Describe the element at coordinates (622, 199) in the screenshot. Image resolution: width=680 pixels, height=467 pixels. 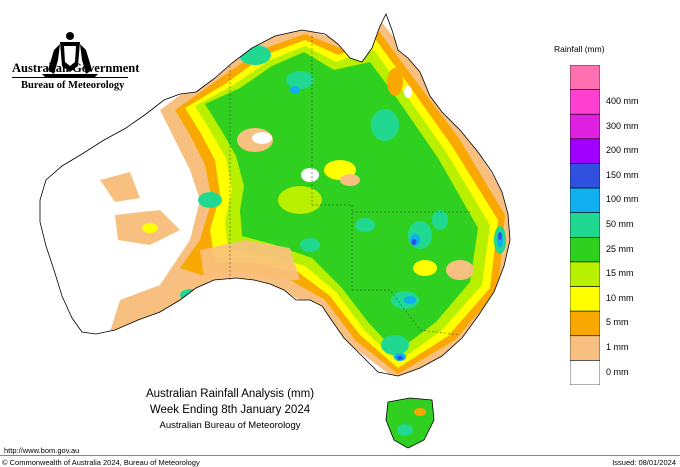
I see `legend-label: 100 mm` at that location.